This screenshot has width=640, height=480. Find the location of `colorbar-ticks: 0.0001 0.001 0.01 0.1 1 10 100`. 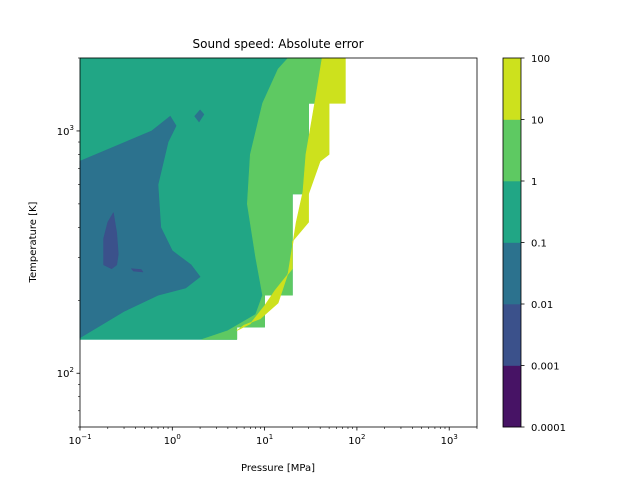

colorbar-ticks: 0.0001 0.001 0.01 0.1 1 10 100 is located at coordinates (543, 244).